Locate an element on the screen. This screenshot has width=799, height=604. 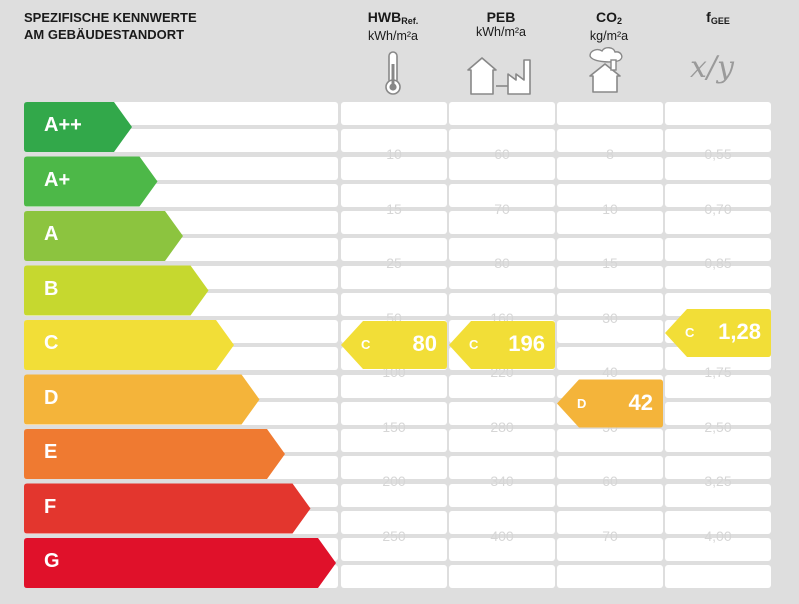
marker-peb is located at coordinates (502, 345).